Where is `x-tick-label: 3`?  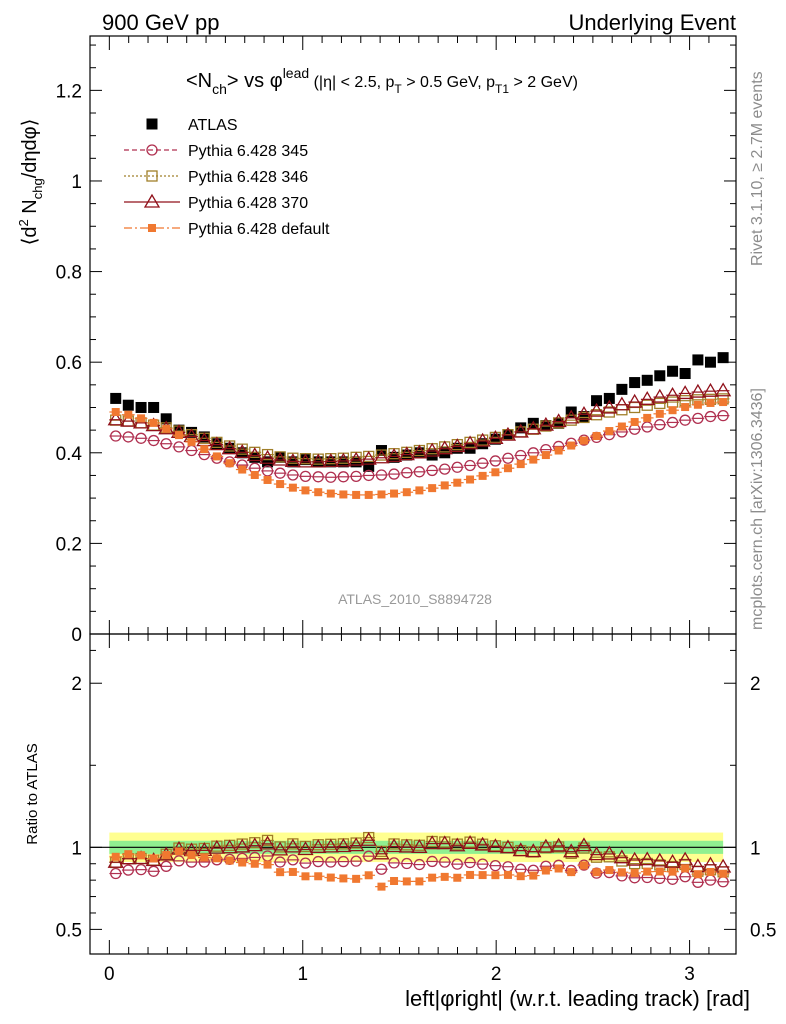
x-tick-label: 3 is located at coordinates (689, 974).